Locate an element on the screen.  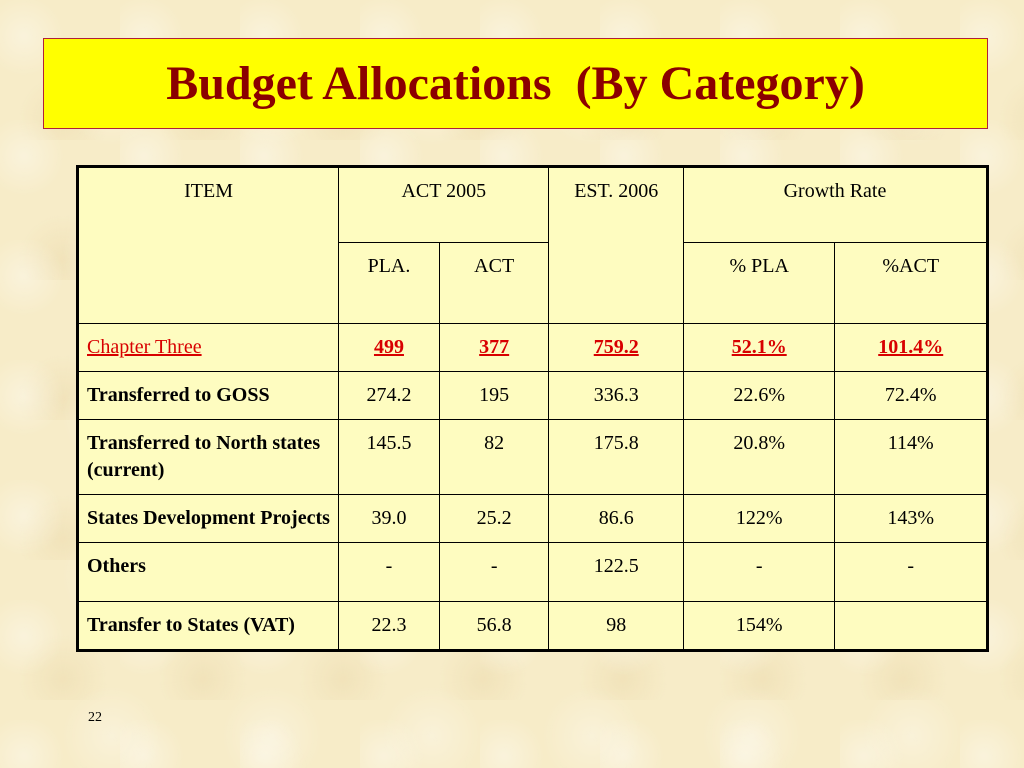
header-growth-rate: Growth Rate is located at coordinates (835, 204).